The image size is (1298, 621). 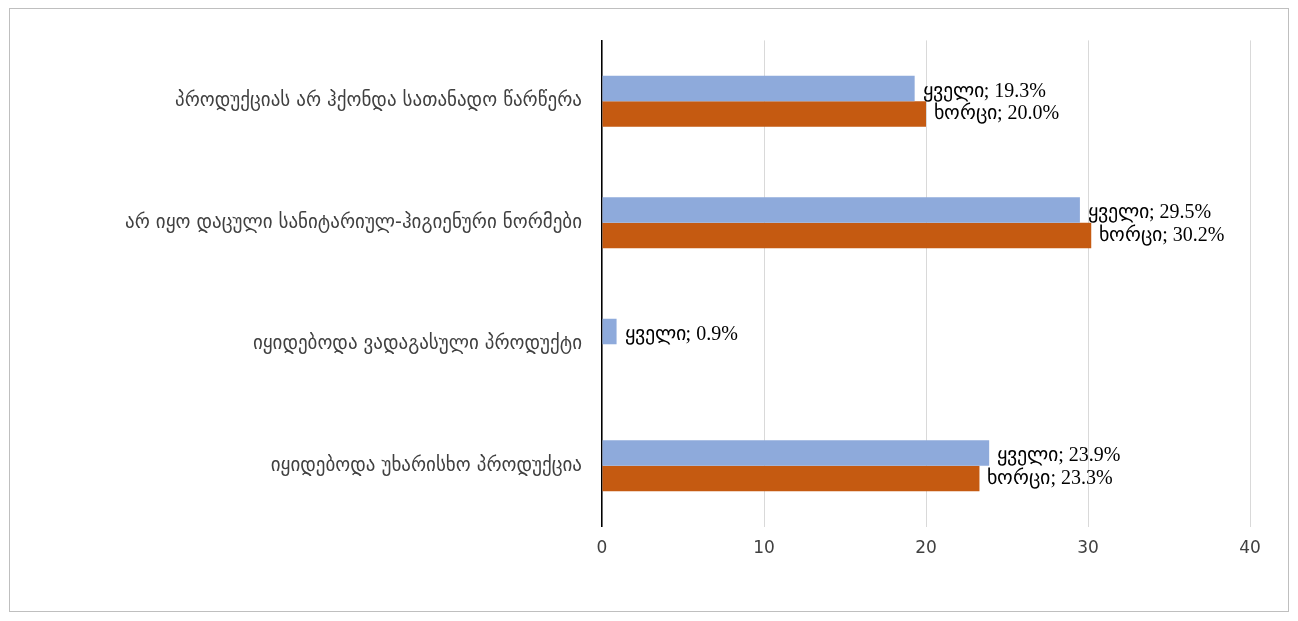 What do you see at coordinates (602, 547) in the screenshot?
I see `x-tick-label: 0` at bounding box center [602, 547].